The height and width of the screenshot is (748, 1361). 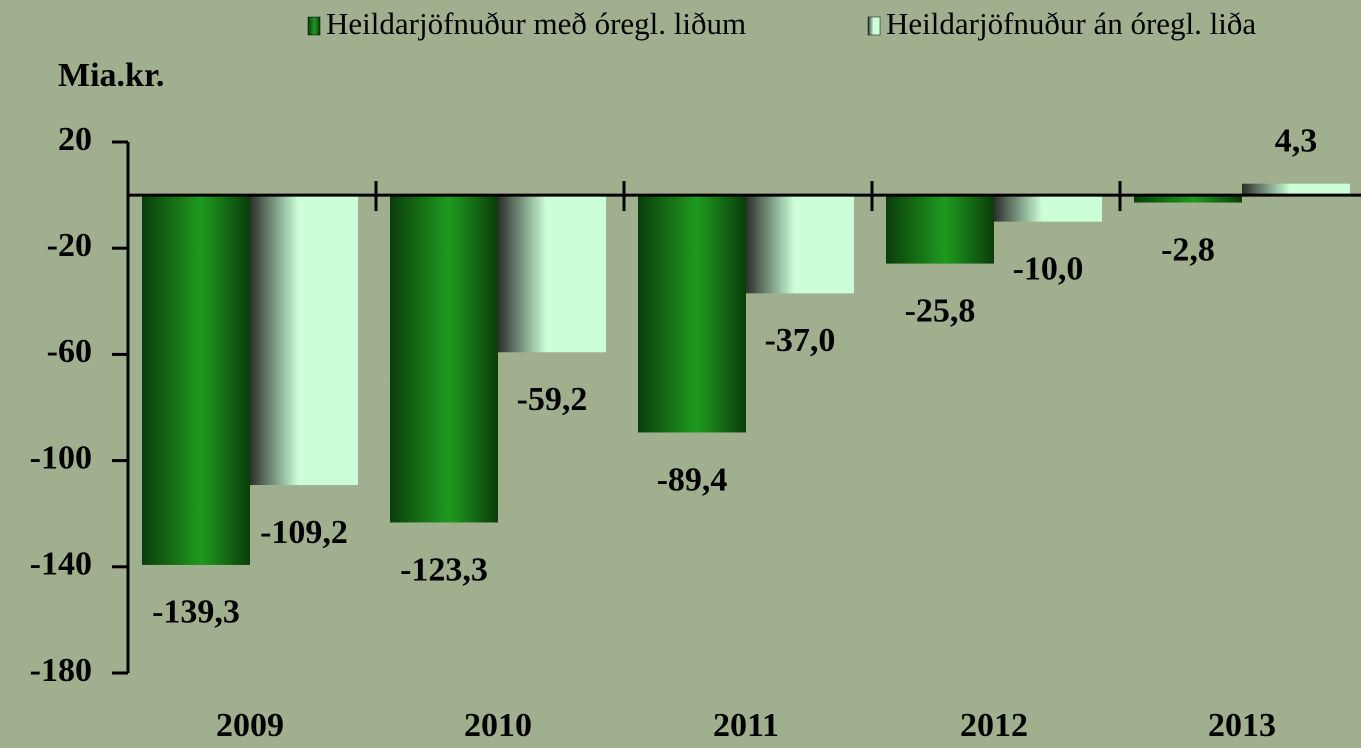 What do you see at coordinates (536, 23) in the screenshot?
I see `legend-label: Heildarjöfnuður með óregl. liðum` at bounding box center [536, 23].